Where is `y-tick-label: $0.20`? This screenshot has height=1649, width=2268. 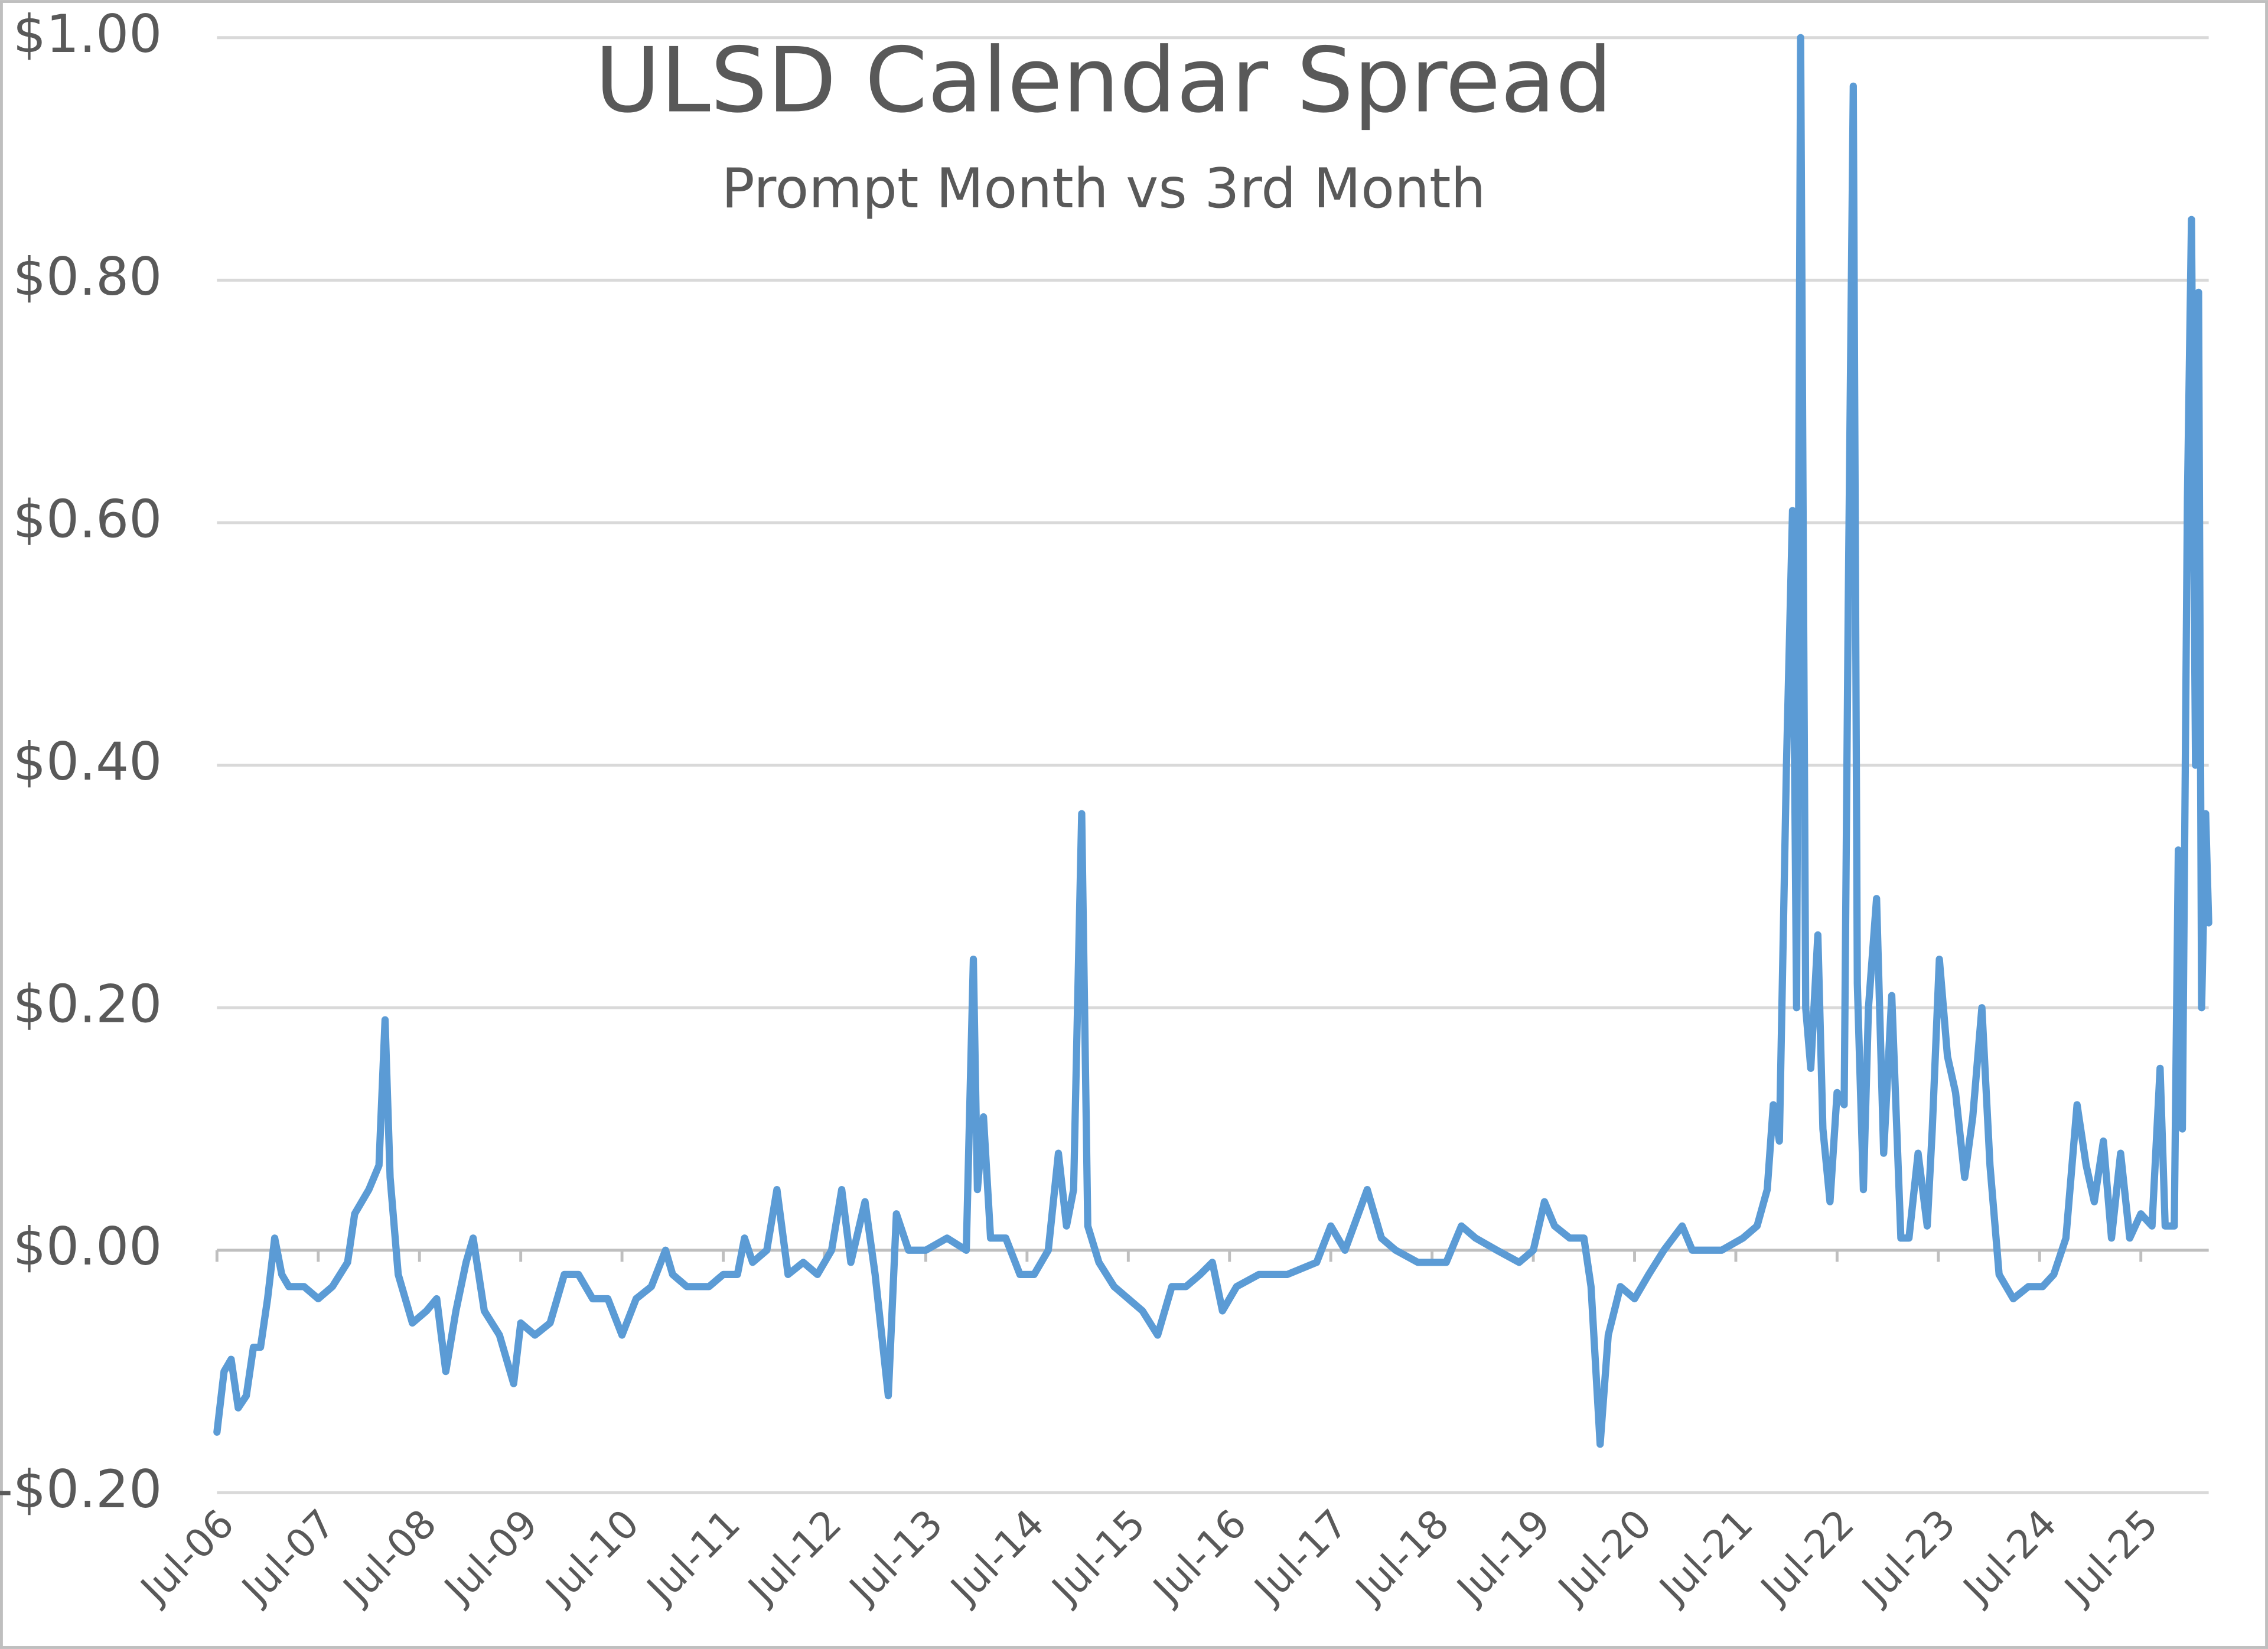
y-tick-label: $0.20 is located at coordinates (87, 1004).